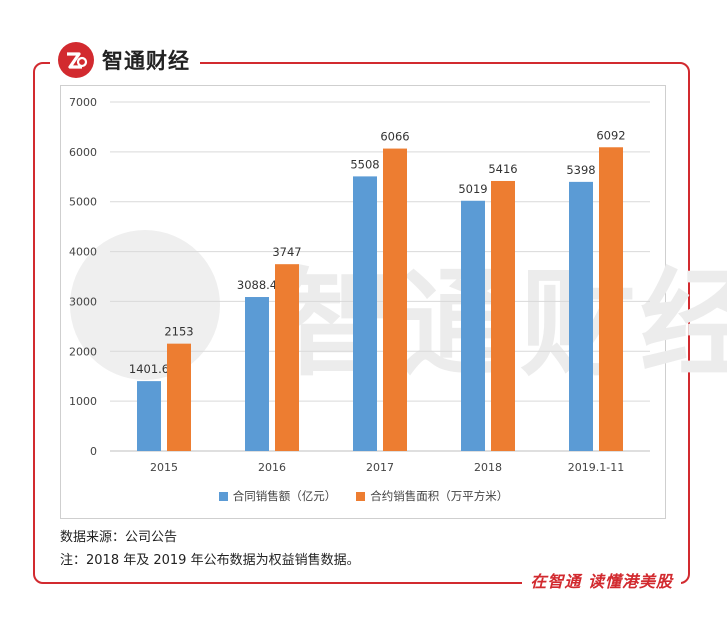 This screenshot has width=727, height=641. What do you see at coordinates (272, 467) in the screenshot?
I see `x-tick-label: 2016` at bounding box center [272, 467].